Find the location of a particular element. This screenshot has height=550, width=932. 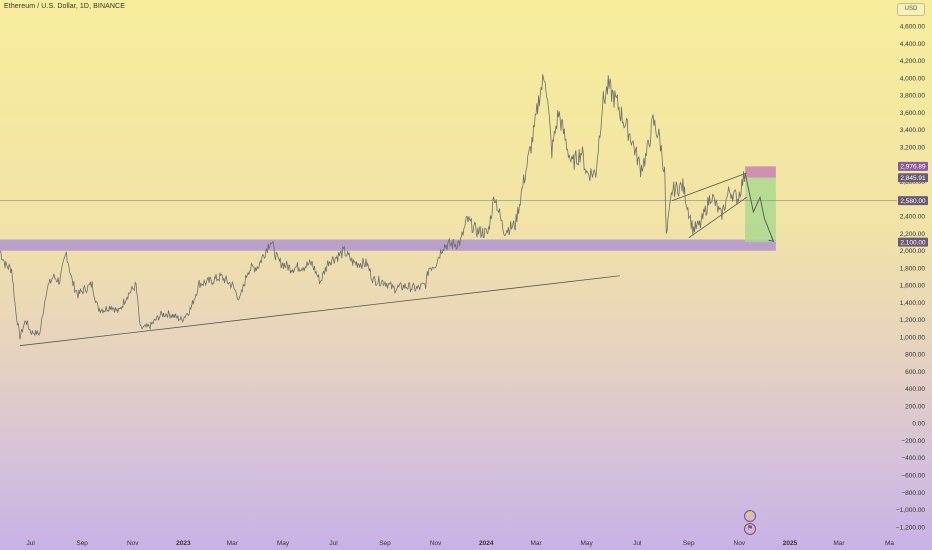

wedge-lower-line is located at coordinates (718, 217).